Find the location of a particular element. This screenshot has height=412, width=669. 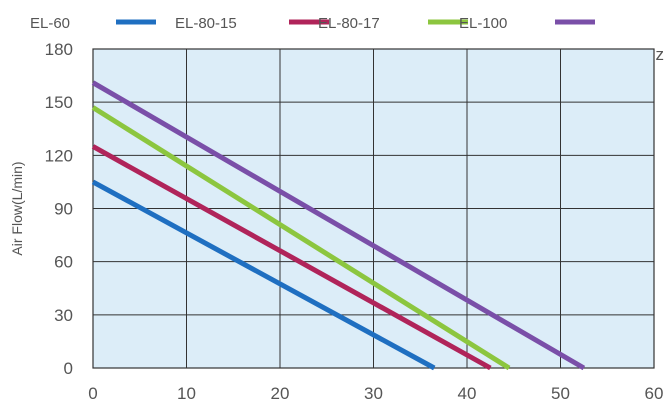

x-tick-label: 50 is located at coordinates (560, 393).